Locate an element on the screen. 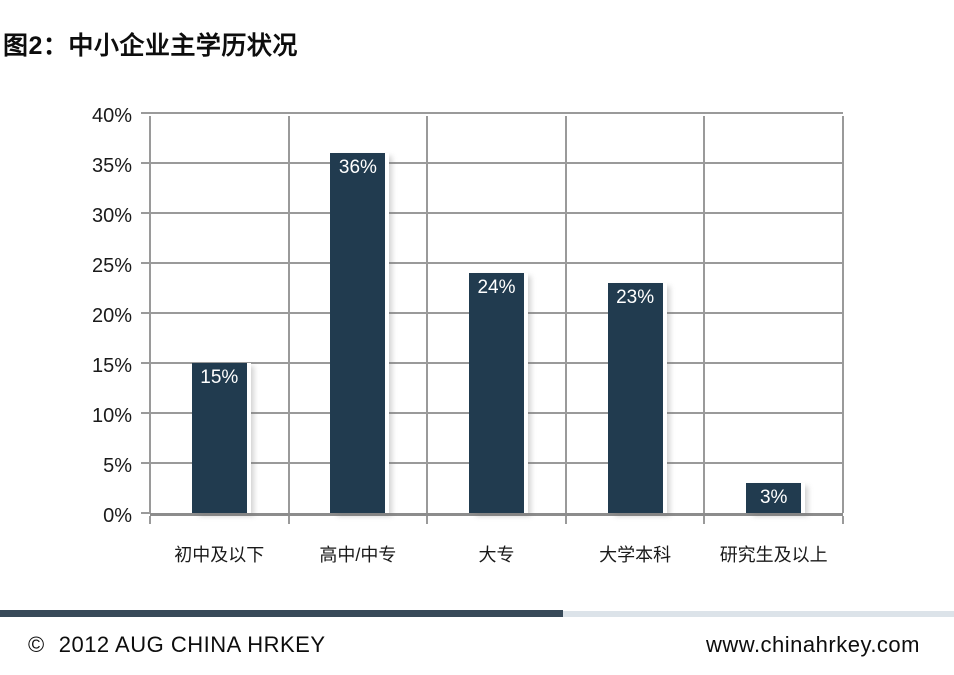 This screenshot has width=954, height=675. x-axis-category-label: 初中及以下 is located at coordinates (219, 555).